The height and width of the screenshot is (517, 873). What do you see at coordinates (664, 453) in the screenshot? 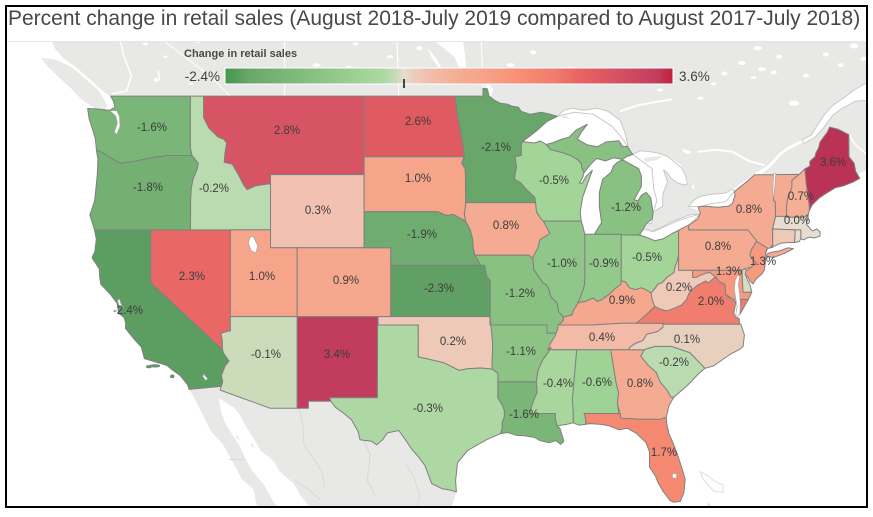
I see `svg-text: 1.7%` at bounding box center [664, 453].